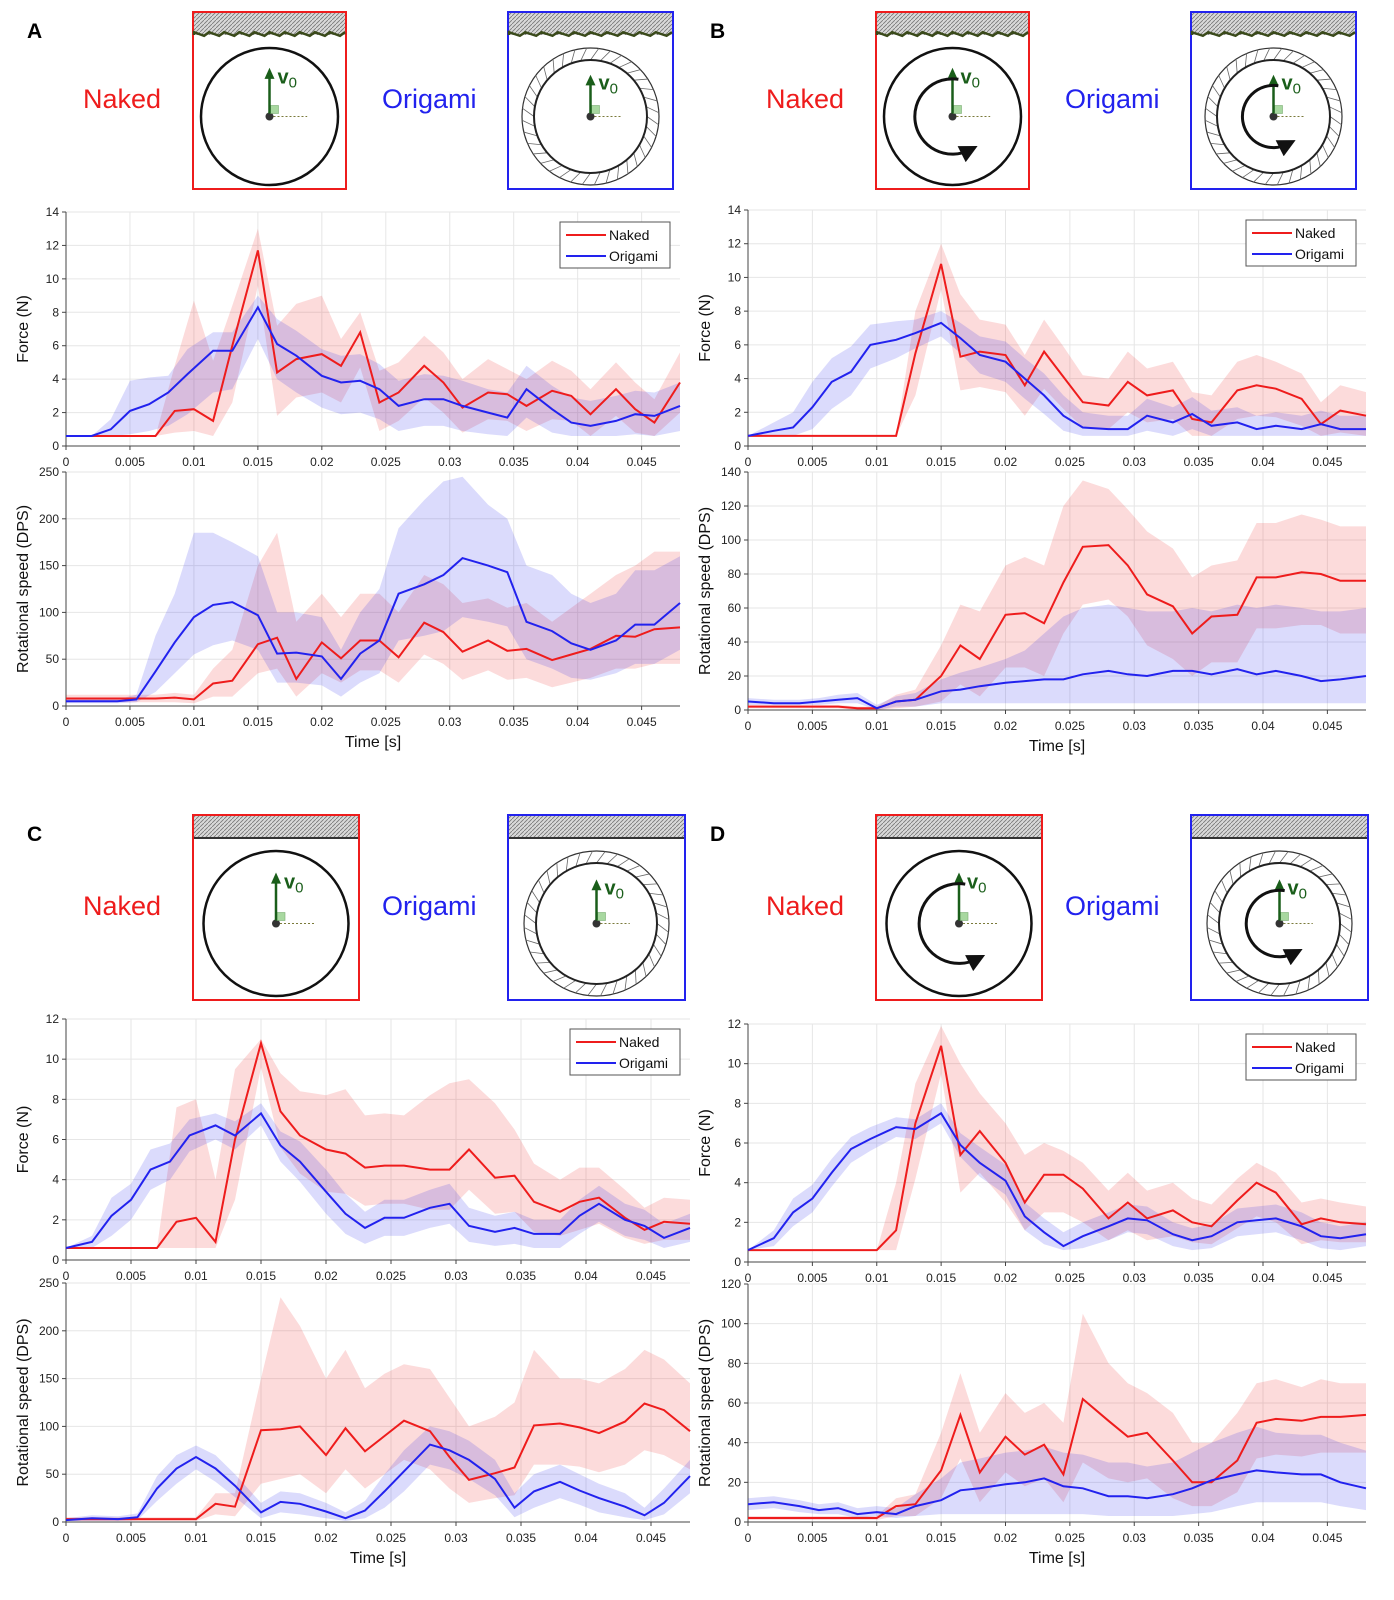 The height and width of the screenshot is (1600, 1394). What do you see at coordinates (1301, 243) in the screenshot?
I see `legend-box` at bounding box center [1301, 243].